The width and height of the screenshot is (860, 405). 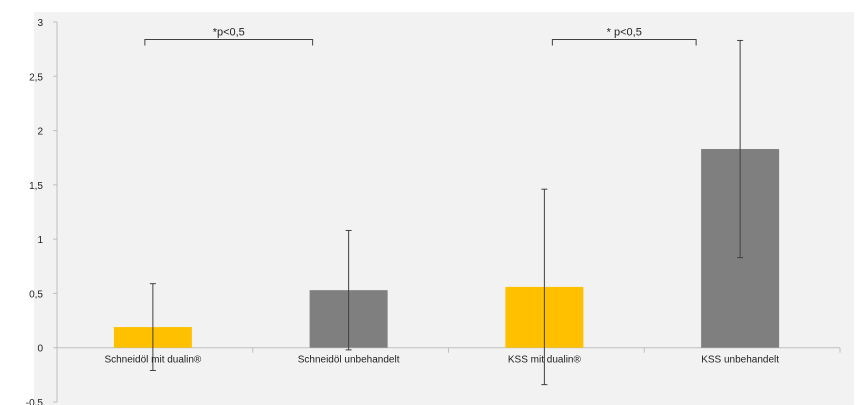 I want to click on significance-label: *p<0,5, so click(x=229, y=32).